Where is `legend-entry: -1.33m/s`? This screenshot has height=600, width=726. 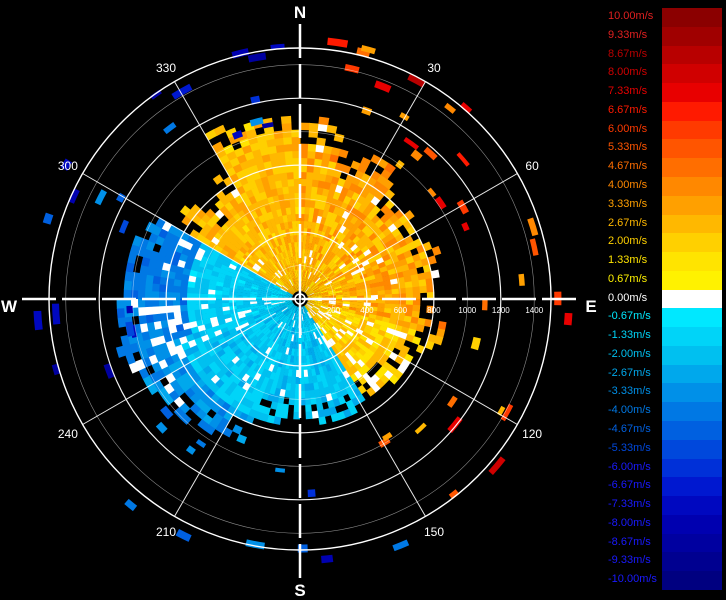 legend-entry: -1.33m/s is located at coordinates (664, 337).